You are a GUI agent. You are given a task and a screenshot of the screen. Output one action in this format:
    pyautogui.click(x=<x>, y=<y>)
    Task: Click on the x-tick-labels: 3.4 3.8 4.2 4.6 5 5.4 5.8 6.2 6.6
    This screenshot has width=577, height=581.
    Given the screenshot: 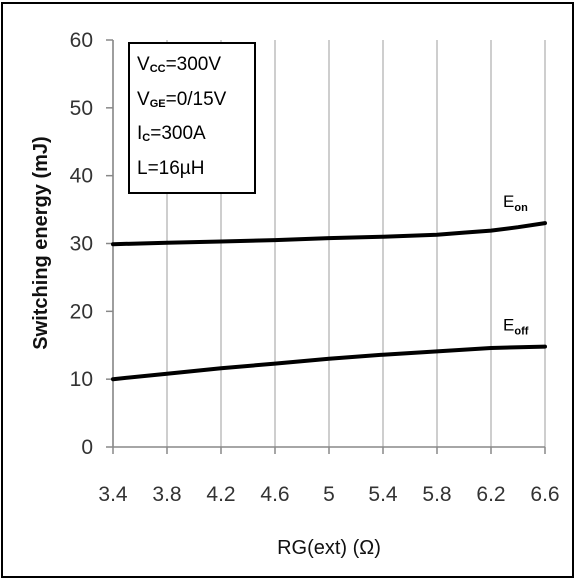 What is the action you would take?
    pyautogui.click(x=328, y=494)
    